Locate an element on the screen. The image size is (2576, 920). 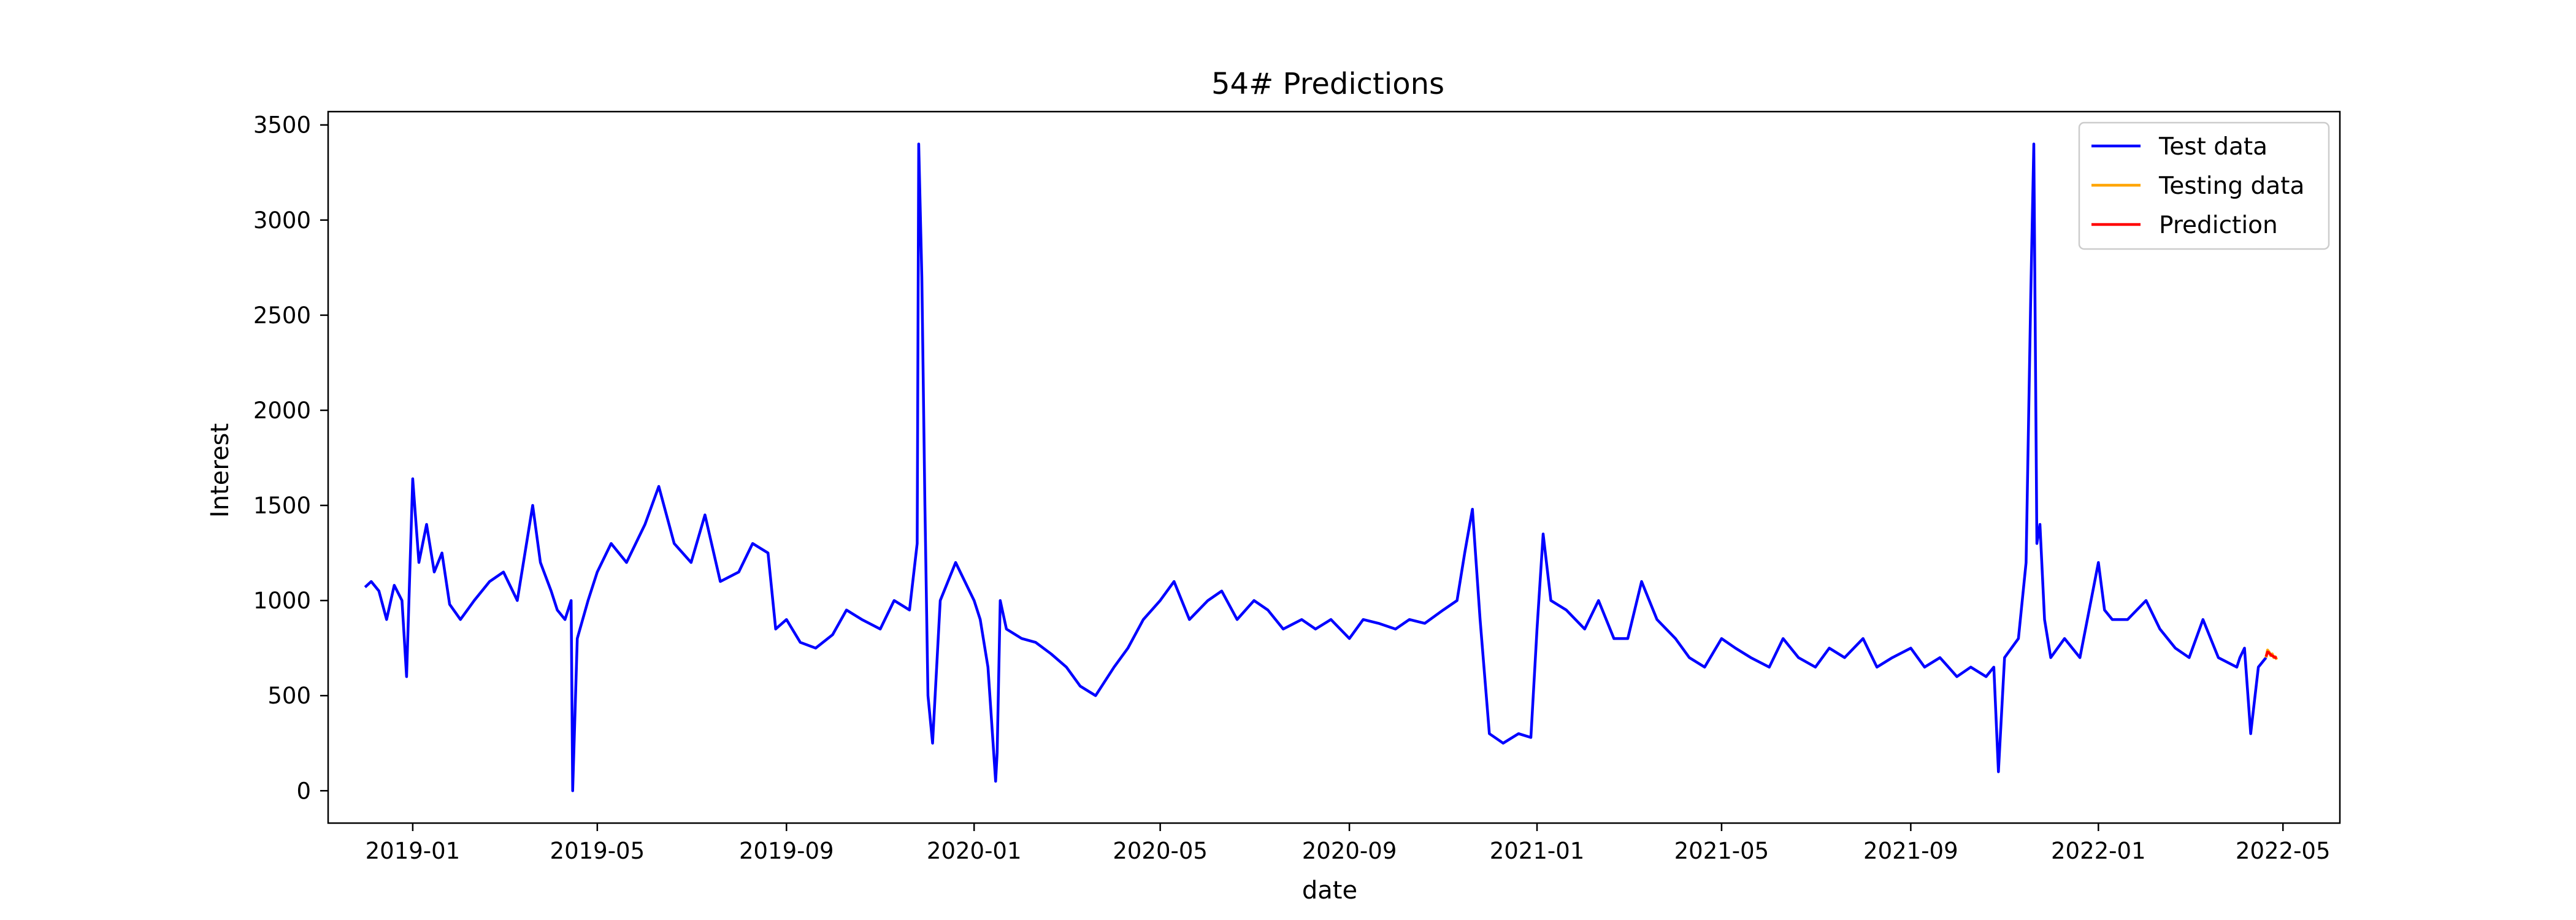
legend-label: Prediction is located at coordinates (2218, 225).